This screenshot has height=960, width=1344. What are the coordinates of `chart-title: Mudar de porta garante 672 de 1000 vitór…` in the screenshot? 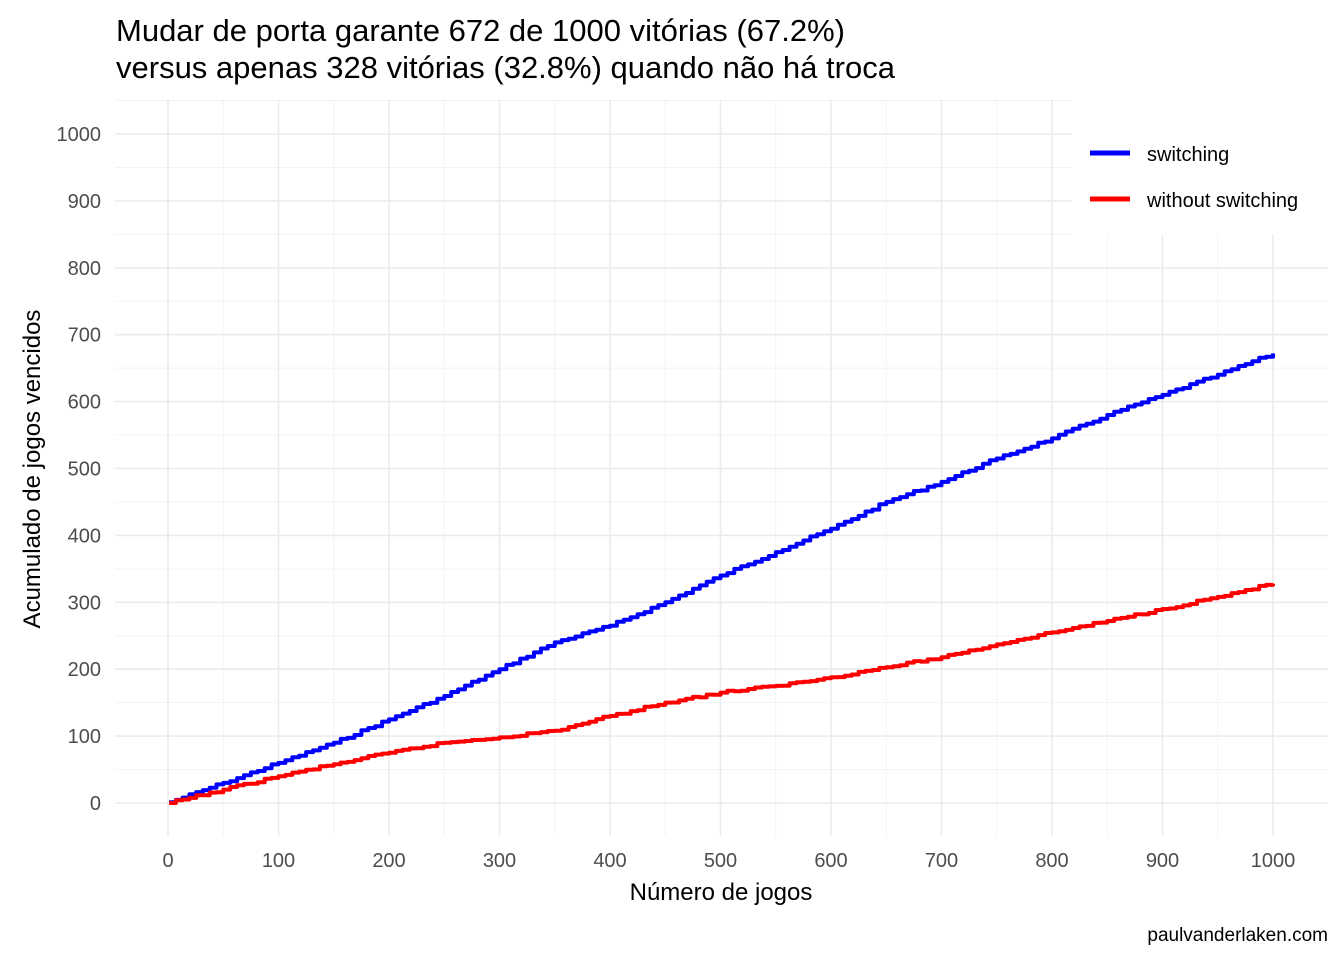 It's located at (480, 30).